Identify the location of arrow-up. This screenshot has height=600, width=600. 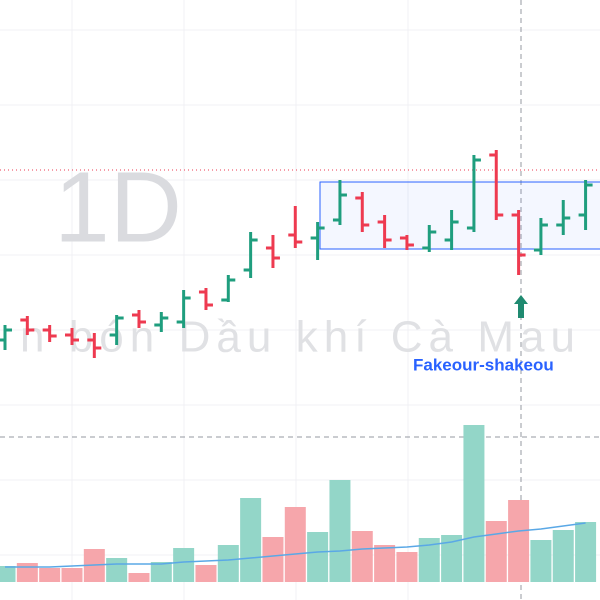
(521, 306).